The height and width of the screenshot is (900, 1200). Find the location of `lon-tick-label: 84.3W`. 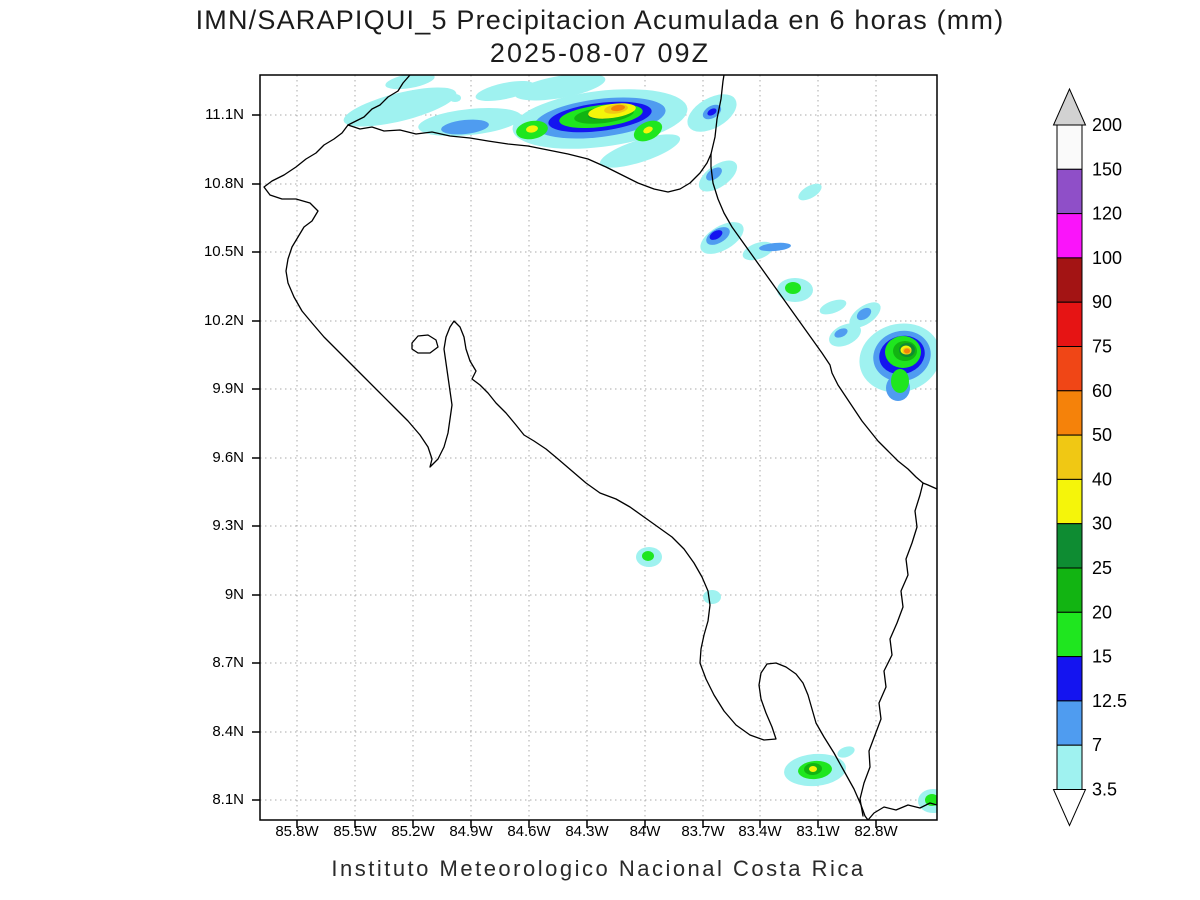

lon-tick-label: 84.3W is located at coordinates (587, 831).